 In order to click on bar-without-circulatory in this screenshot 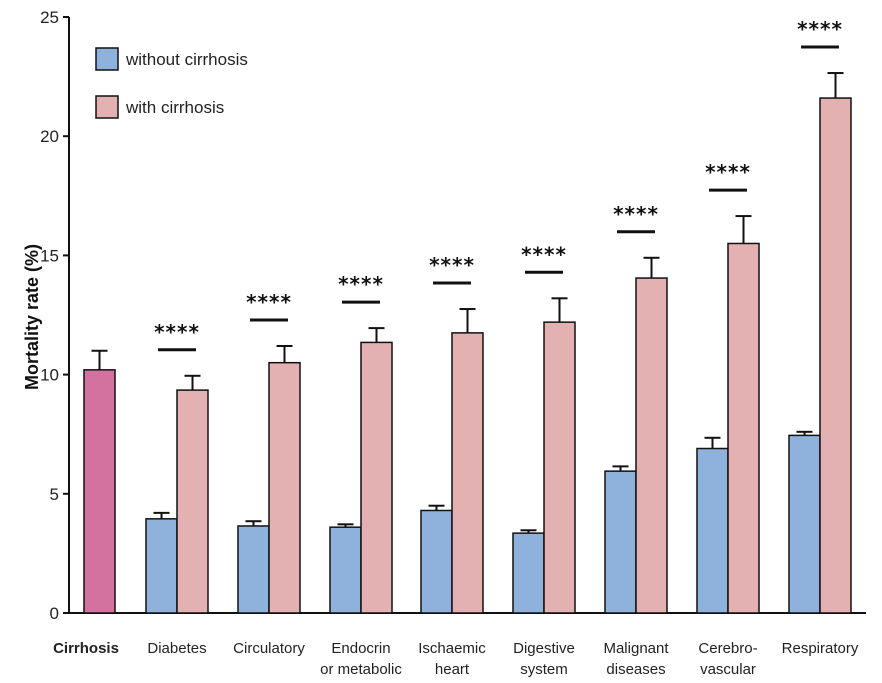, I will do `click(253, 569)`.